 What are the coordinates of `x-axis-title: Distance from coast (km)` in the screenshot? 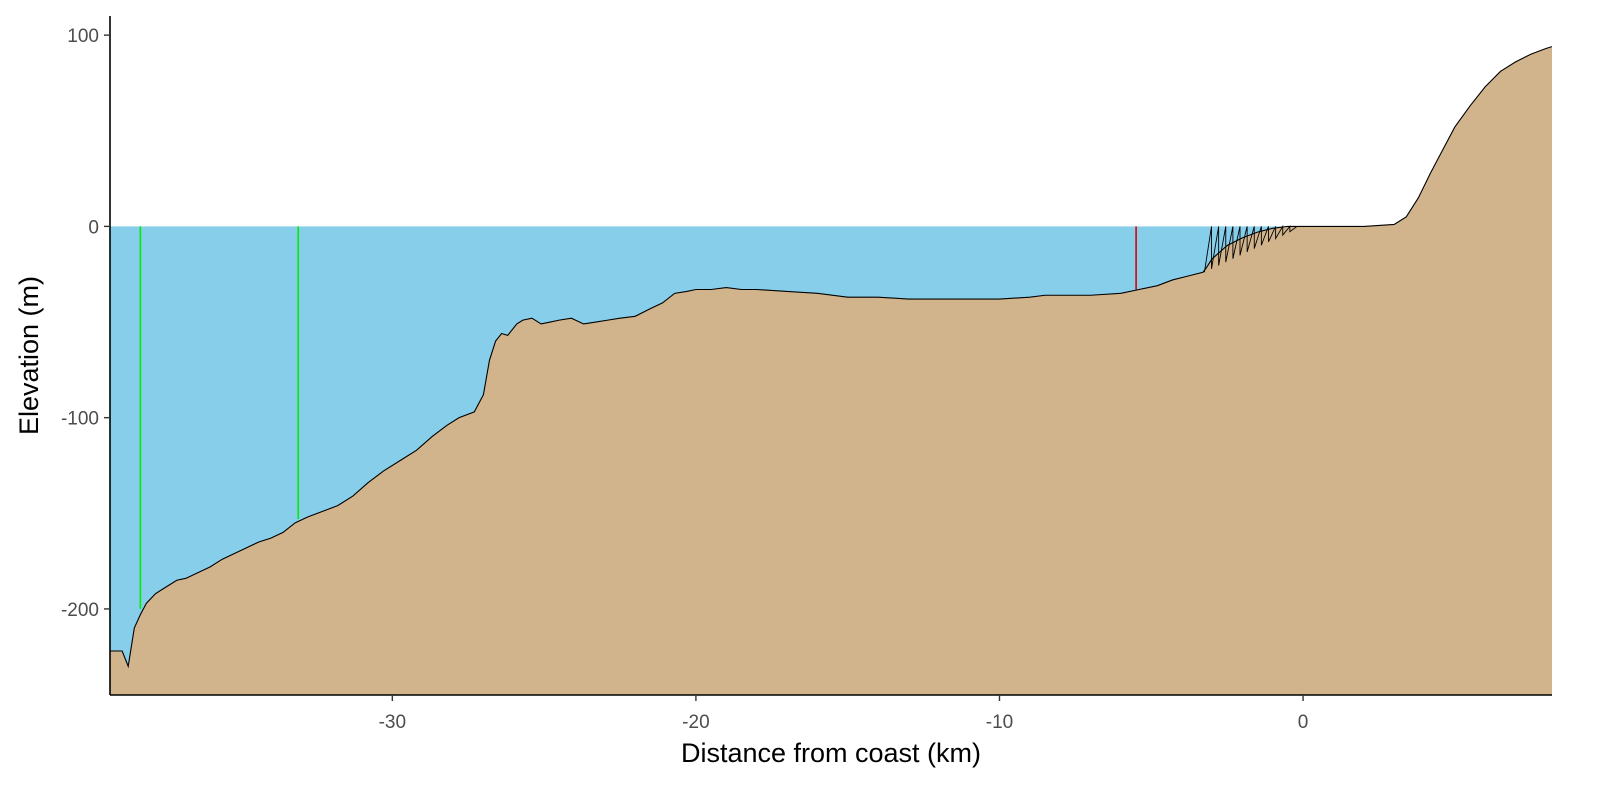 It's located at (831, 753).